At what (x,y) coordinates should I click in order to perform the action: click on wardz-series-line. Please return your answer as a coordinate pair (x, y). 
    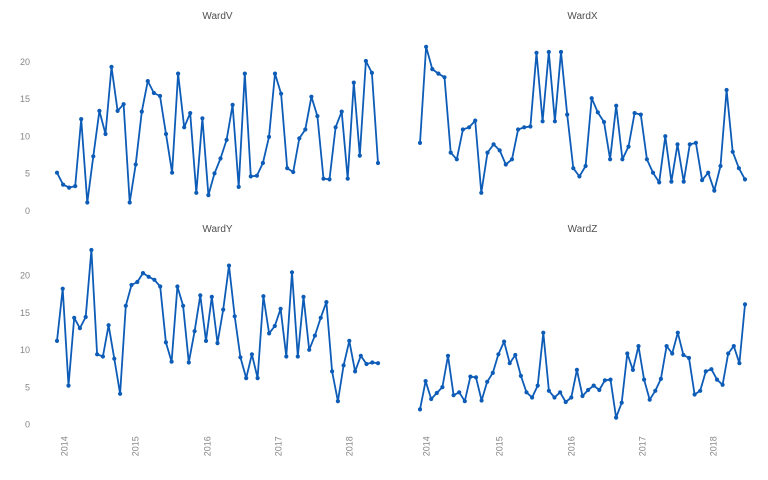
    Looking at the image, I should click on (582, 361).